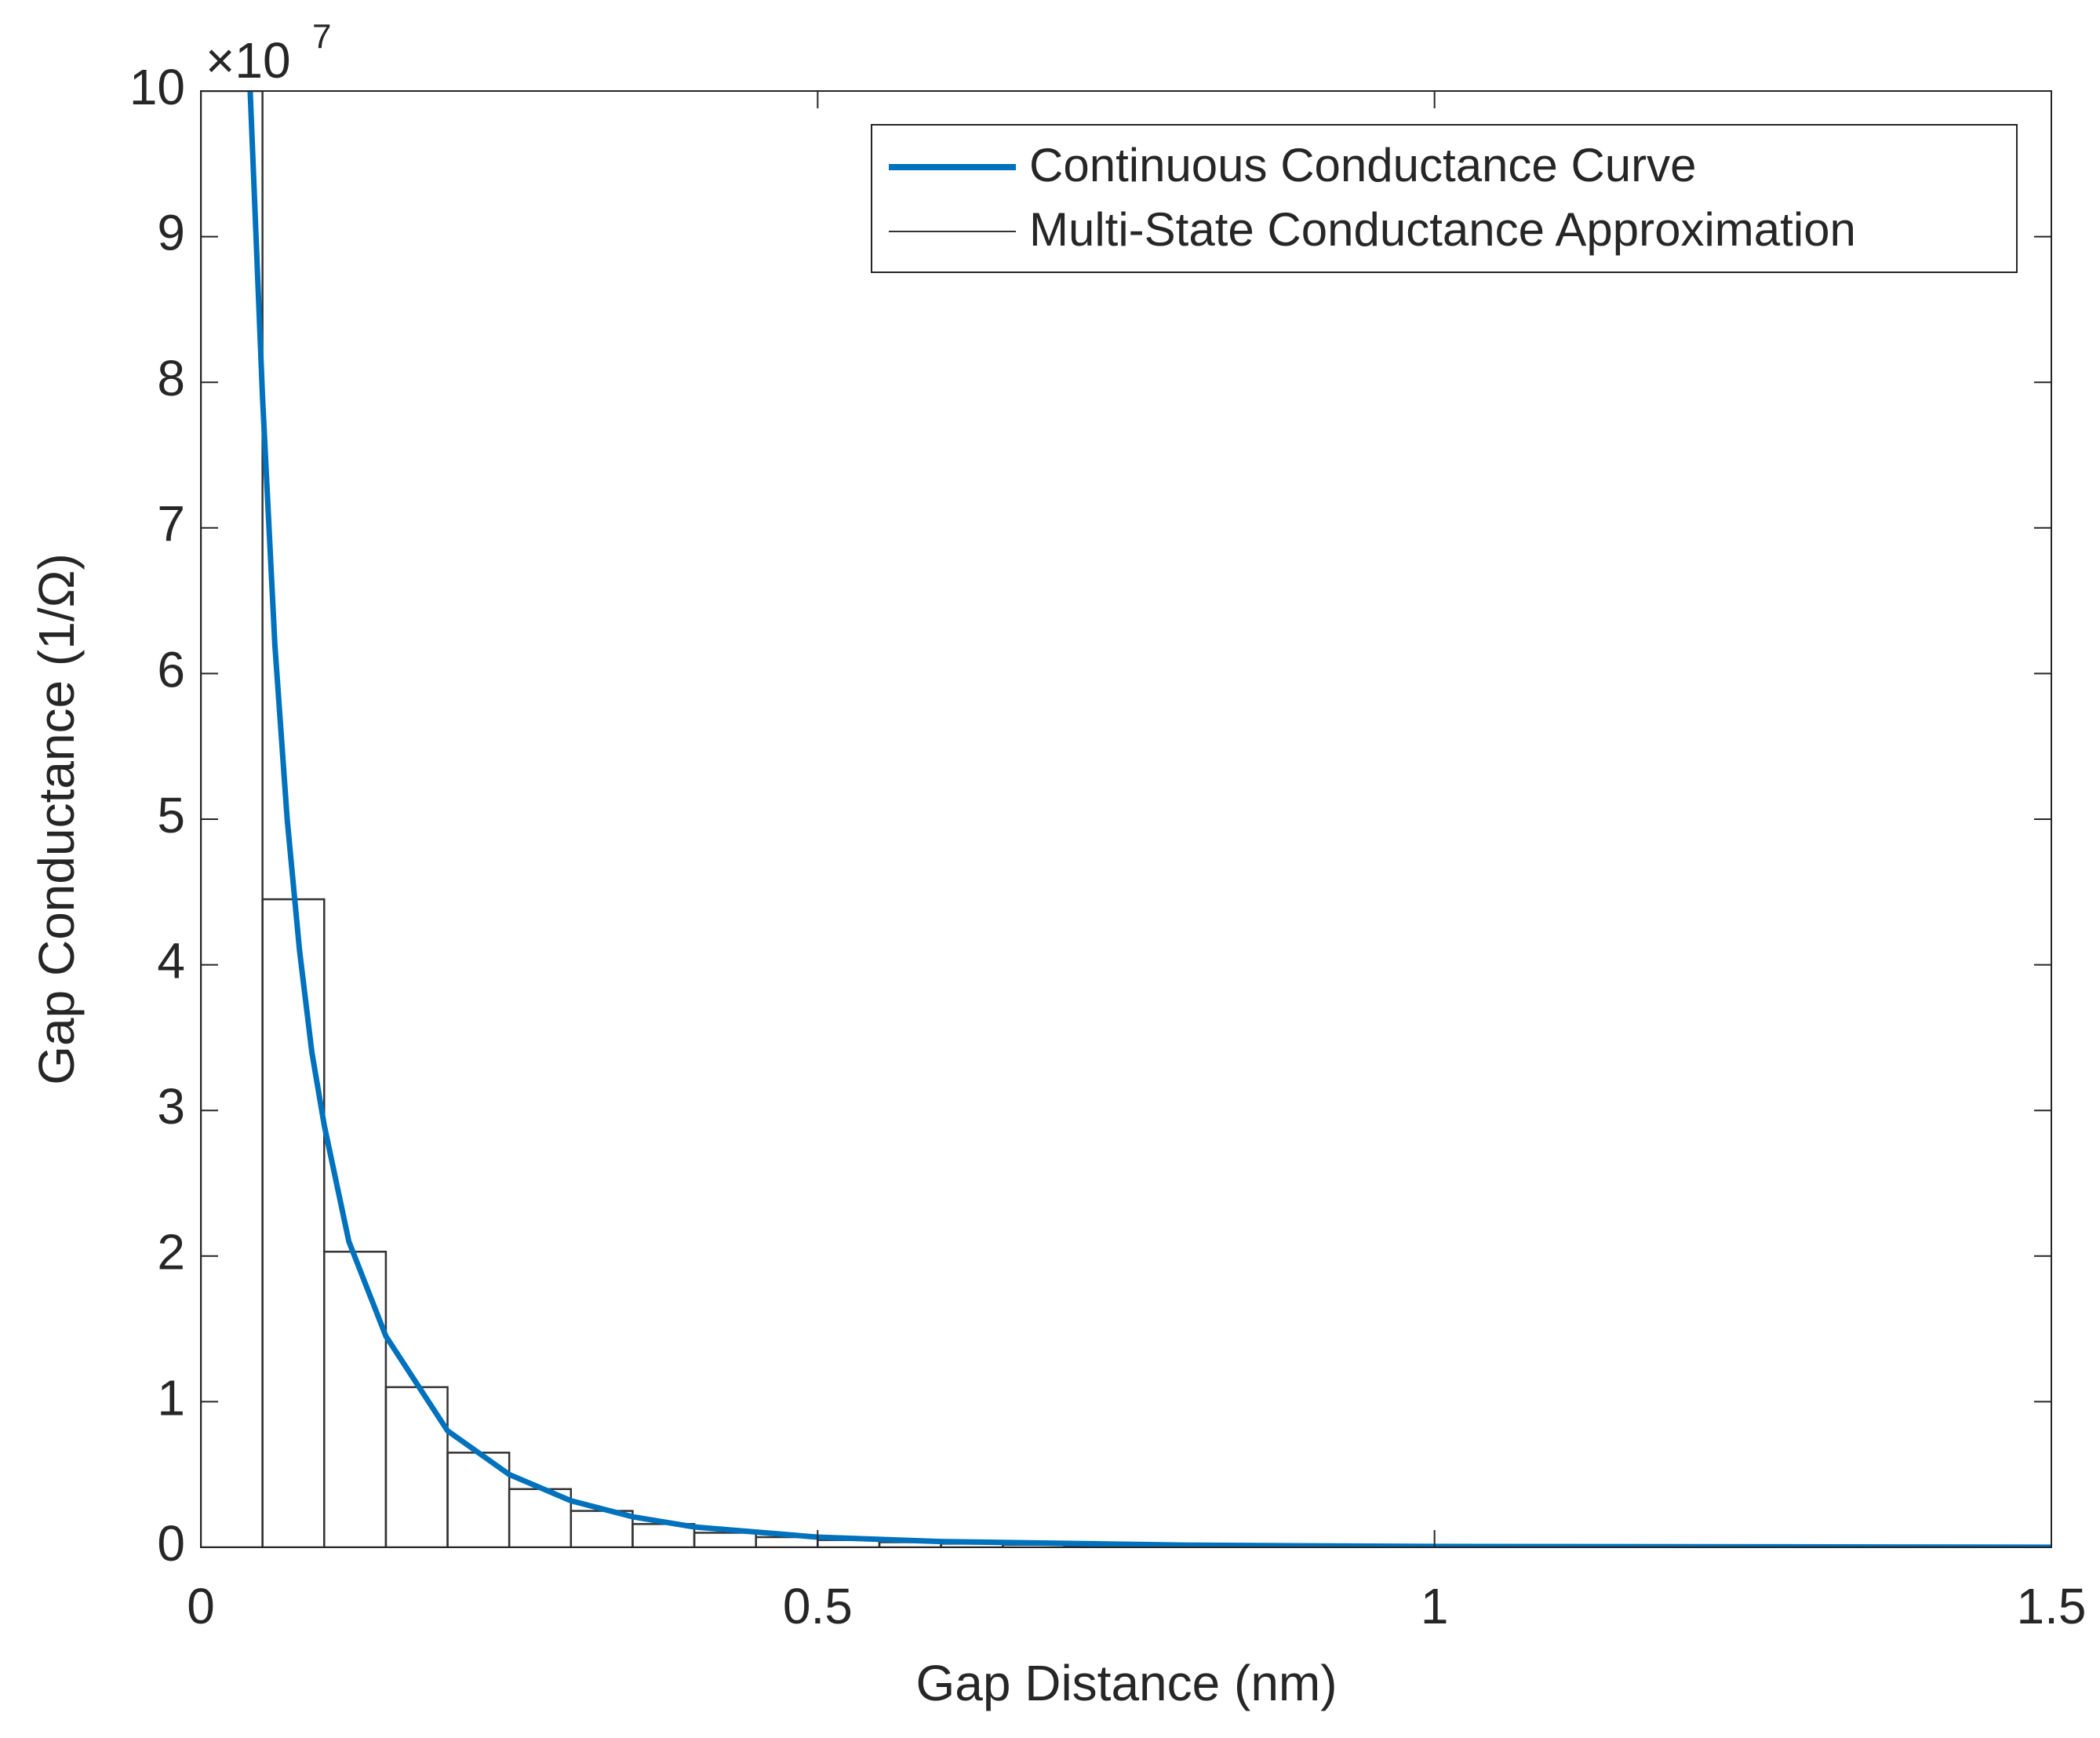 The height and width of the screenshot is (1738, 2100). Describe the element at coordinates (171, 1543) in the screenshot. I see `y-tick-label: 0` at that location.